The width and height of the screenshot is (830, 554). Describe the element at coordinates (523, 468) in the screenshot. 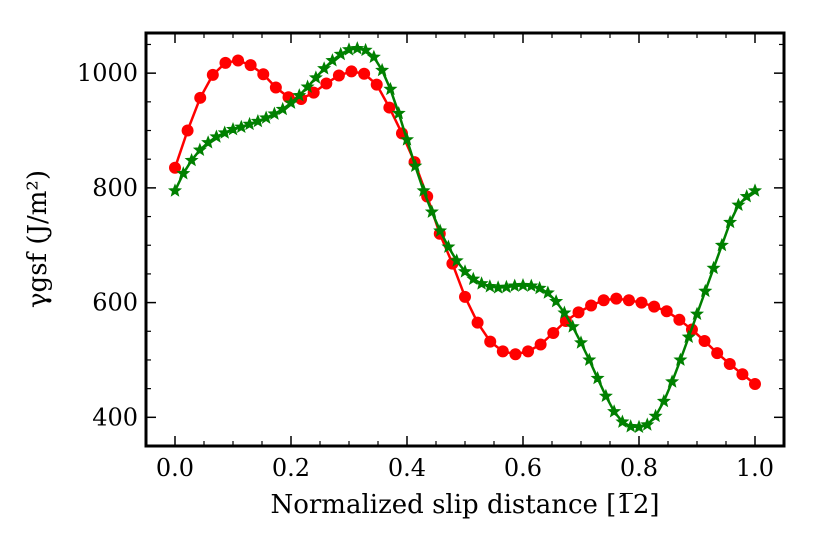

I see `x-tick-label: 0.6` at that location.